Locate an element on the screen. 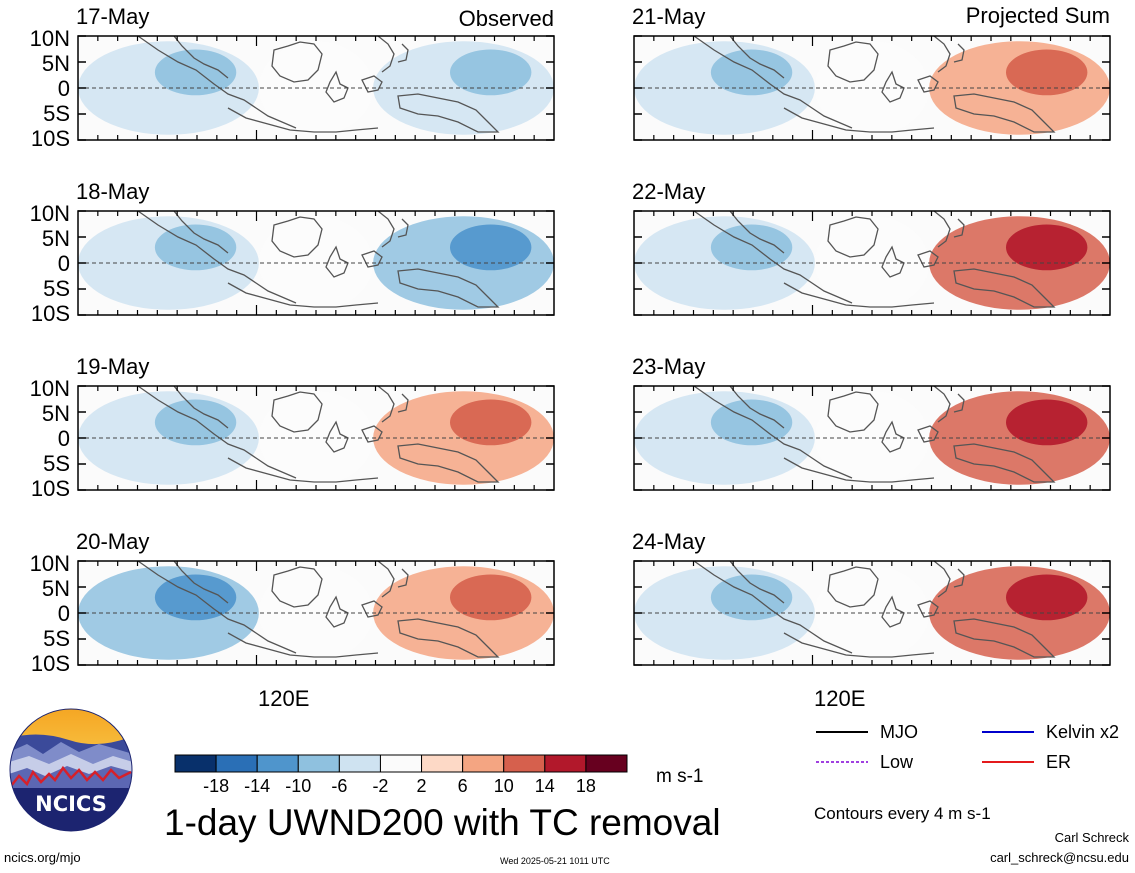  legend-label-kelvin: Kelvin x2 is located at coordinates (1083, 732).